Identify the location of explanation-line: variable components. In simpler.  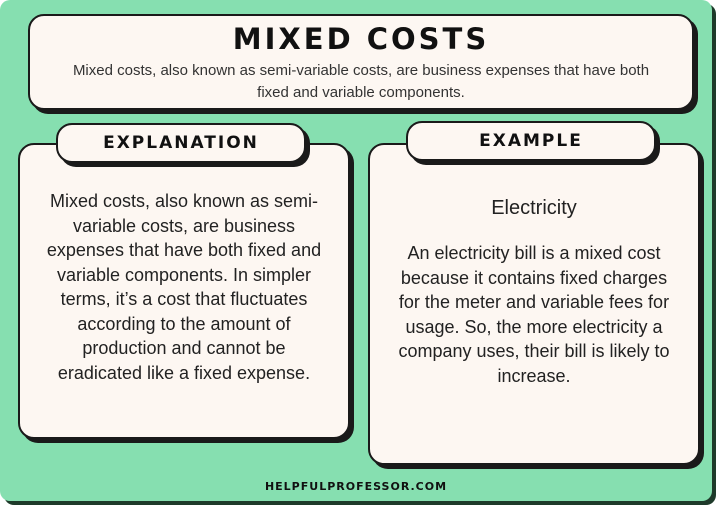
(184, 274).